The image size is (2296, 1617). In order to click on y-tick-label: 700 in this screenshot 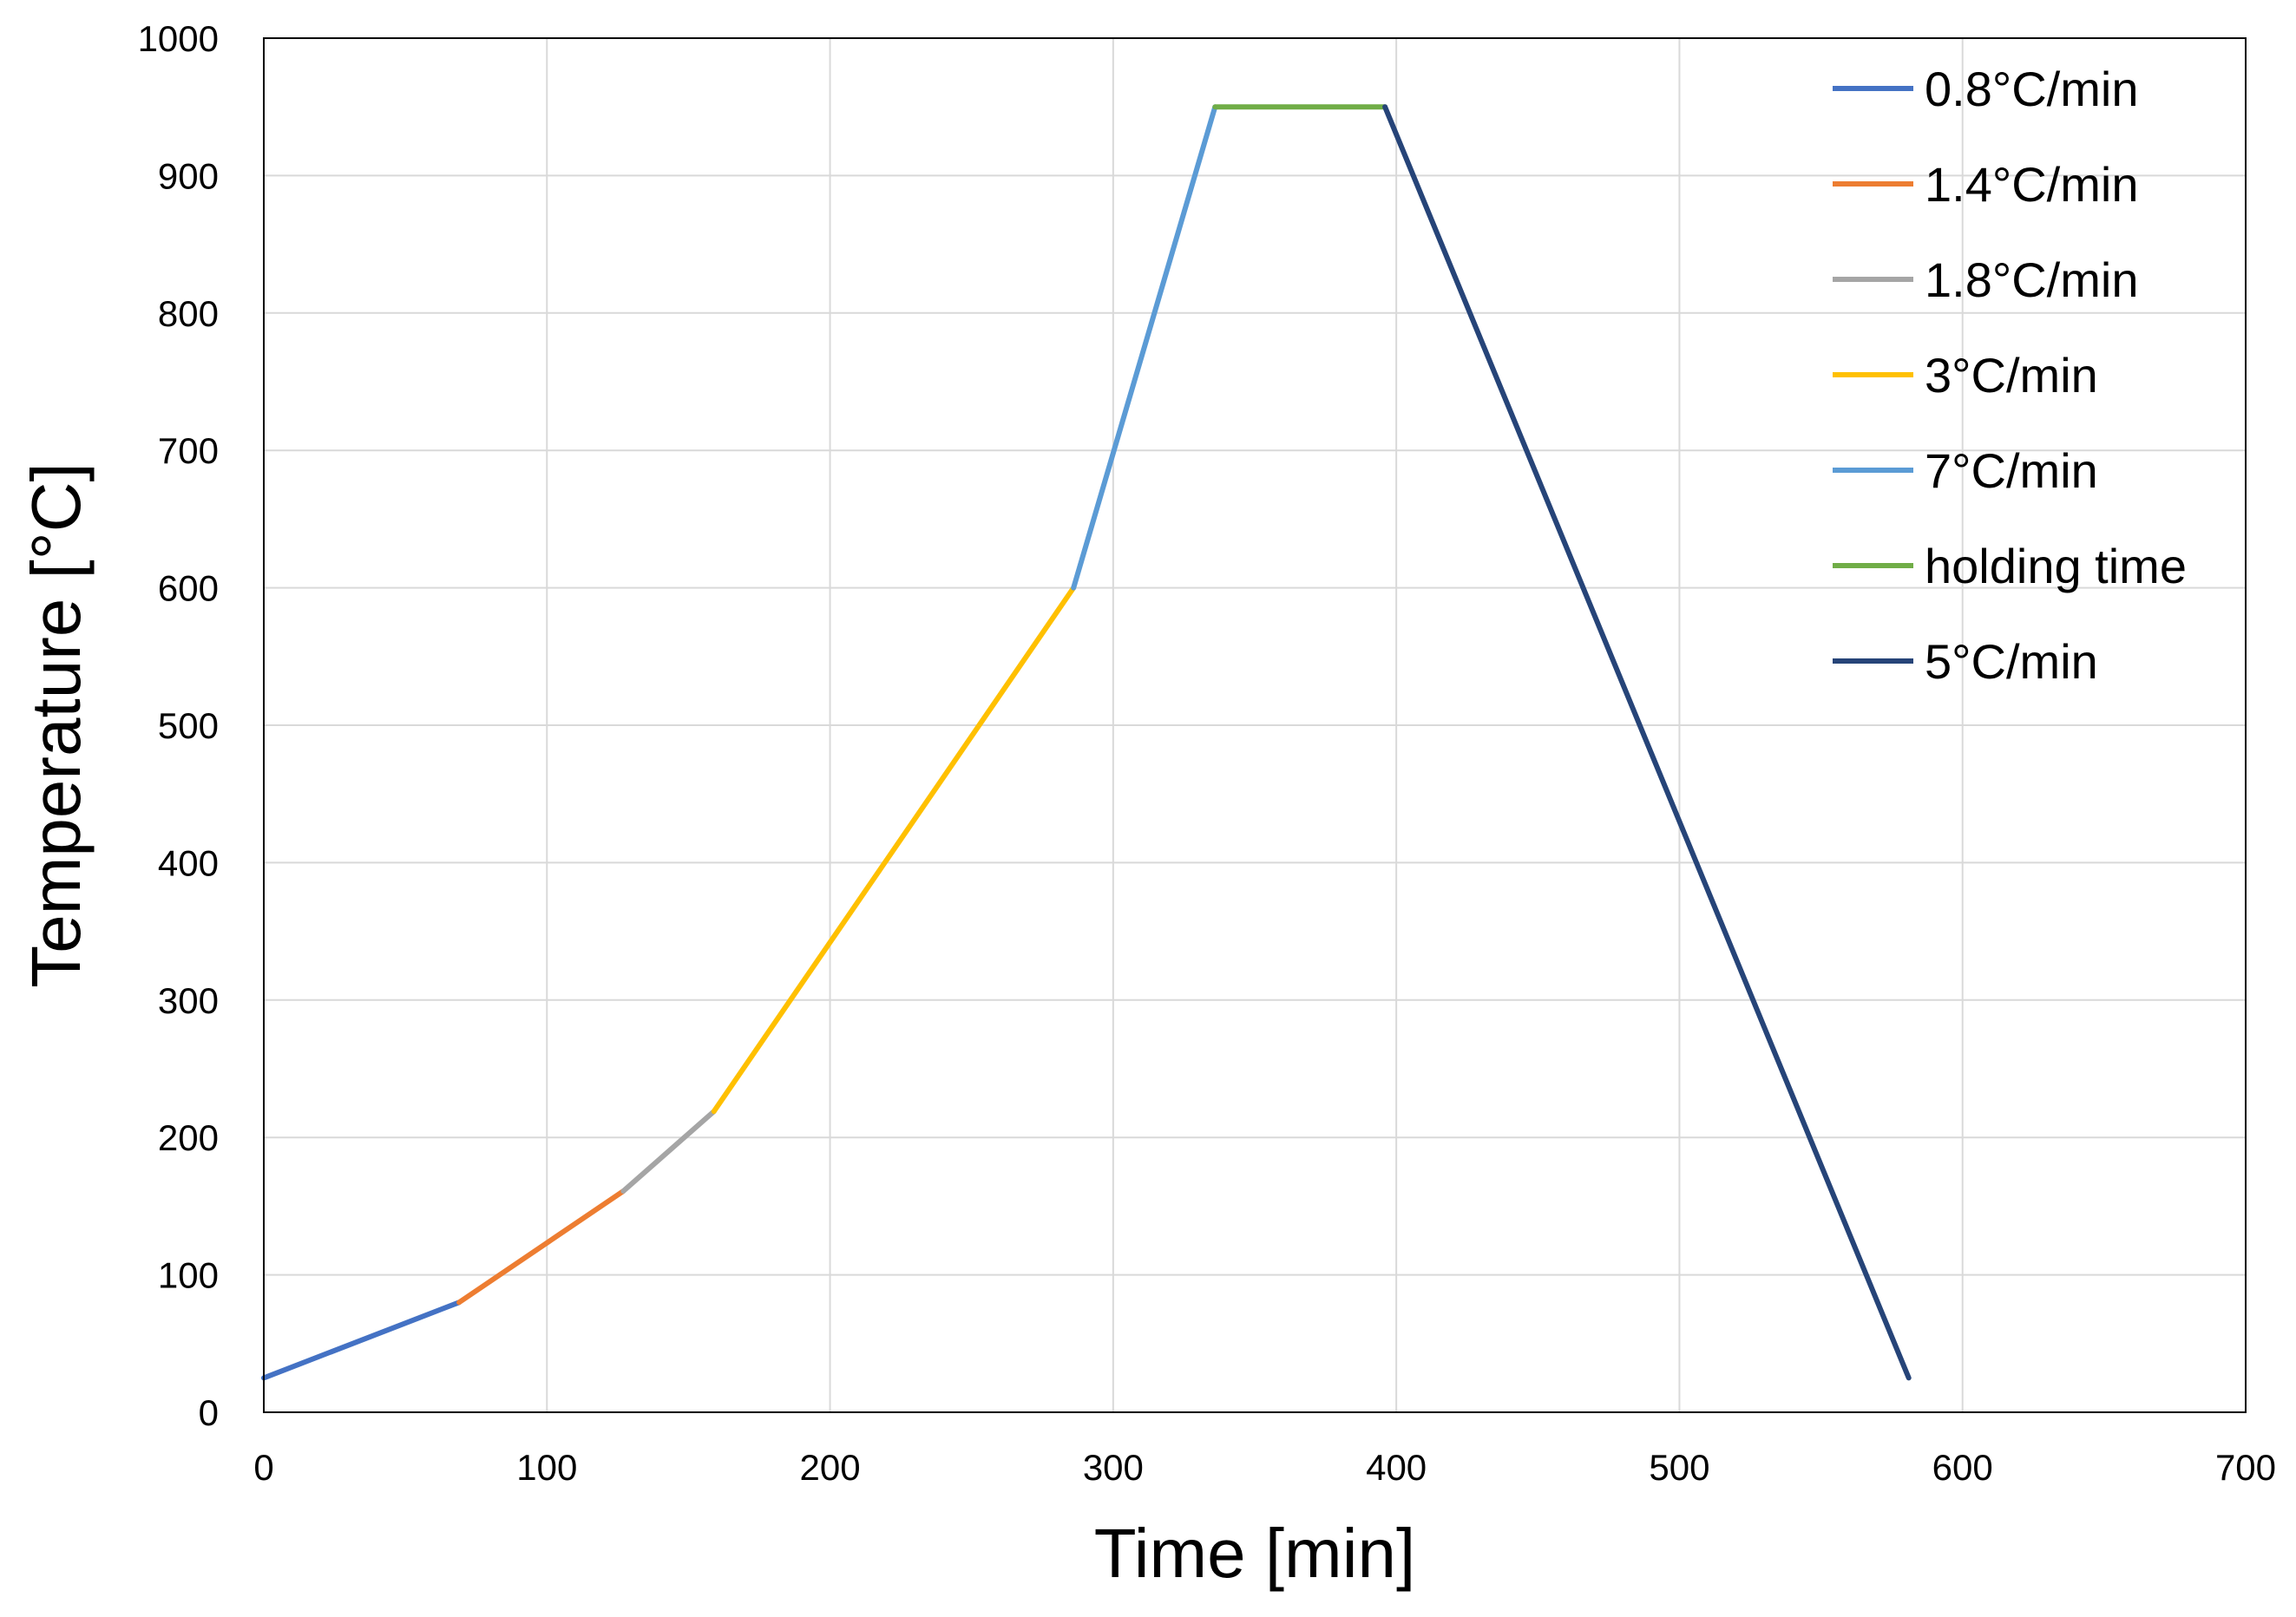, I will do `click(188, 451)`.